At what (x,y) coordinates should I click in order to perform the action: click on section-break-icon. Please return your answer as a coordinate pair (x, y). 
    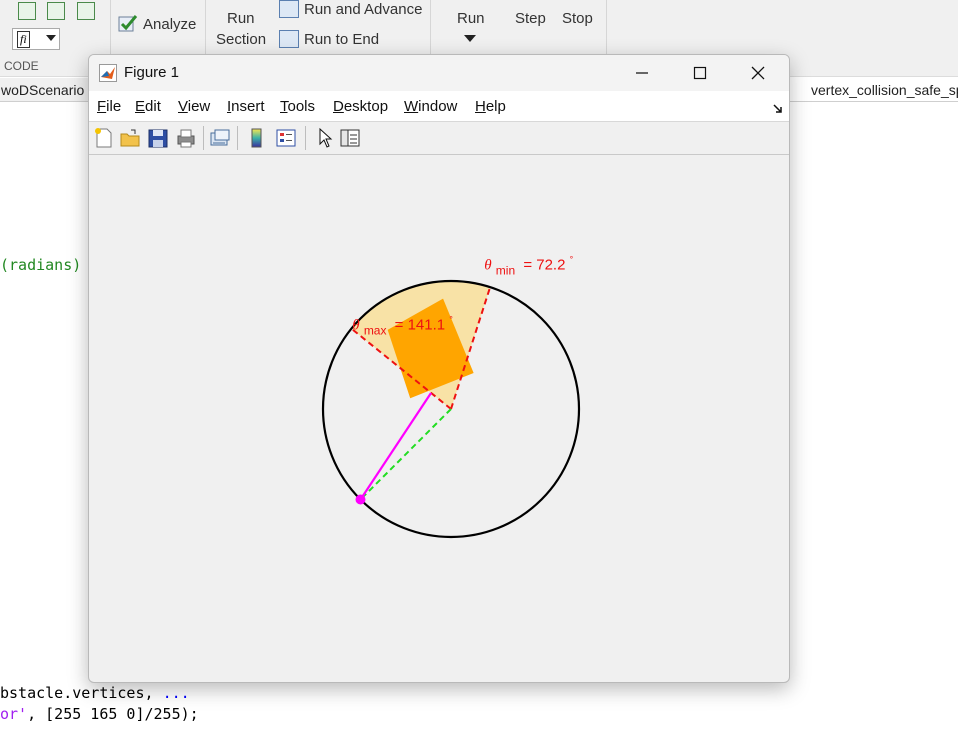
    Looking at the image, I should click on (56, 11).